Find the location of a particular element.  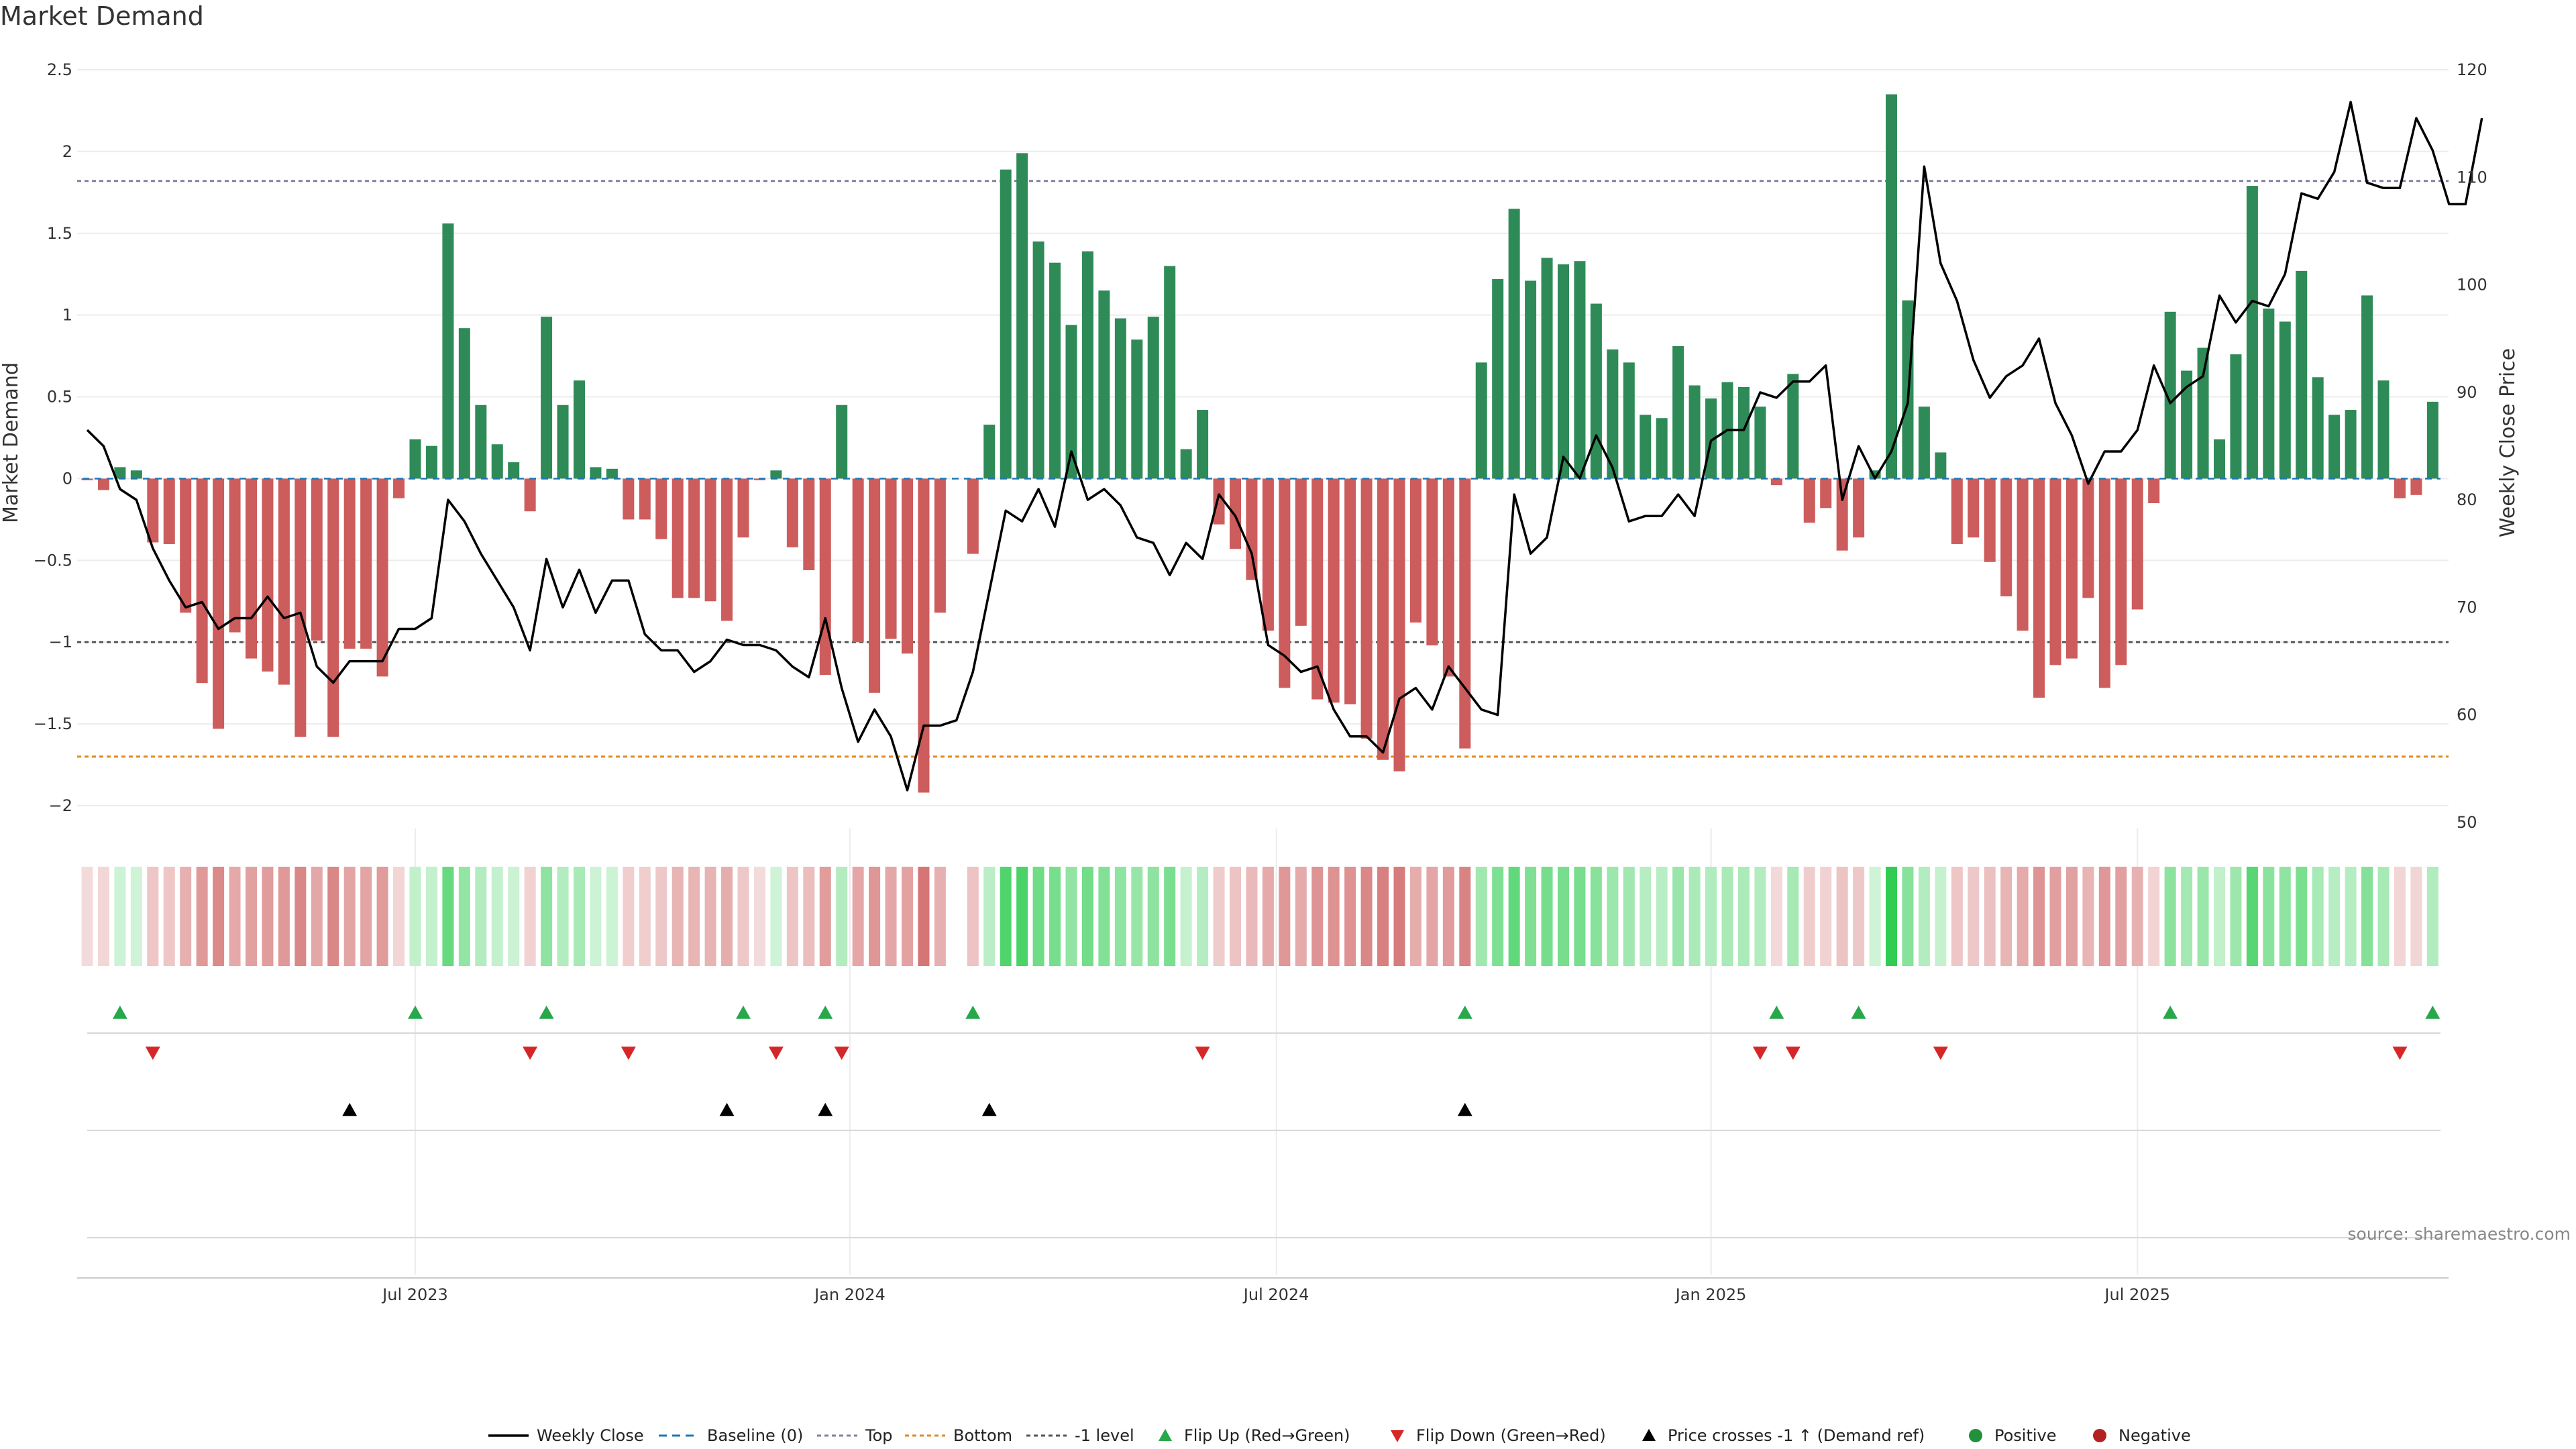

legend-item-minus1: -1 level is located at coordinates (1080, 1435).